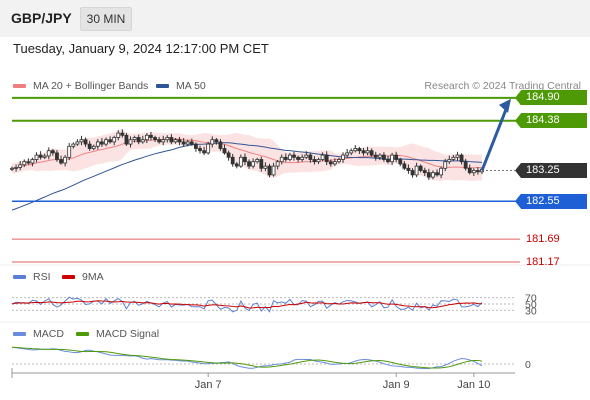  Describe the element at coordinates (247, 176) in the screenshot. I see `ma50-line` at that location.